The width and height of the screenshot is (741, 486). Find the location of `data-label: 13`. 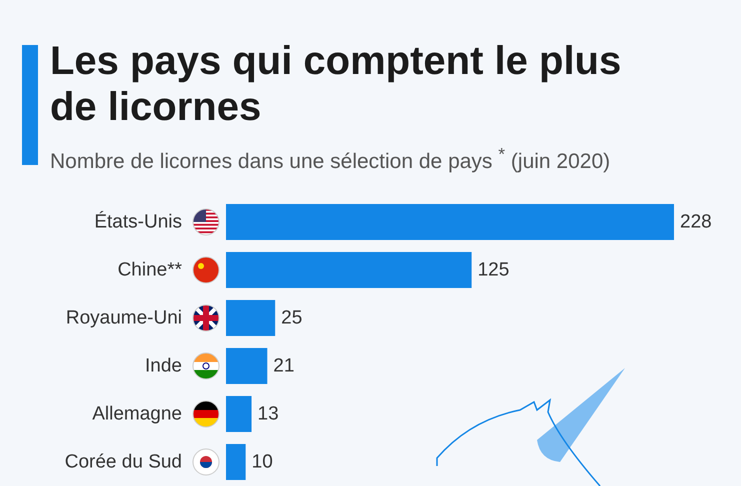

data-label: 13 is located at coordinates (268, 414).